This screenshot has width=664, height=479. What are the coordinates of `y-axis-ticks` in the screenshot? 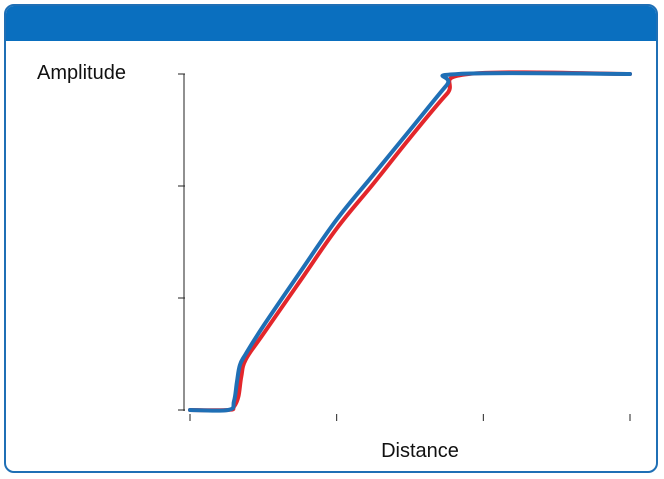 It's located at (181, 242).